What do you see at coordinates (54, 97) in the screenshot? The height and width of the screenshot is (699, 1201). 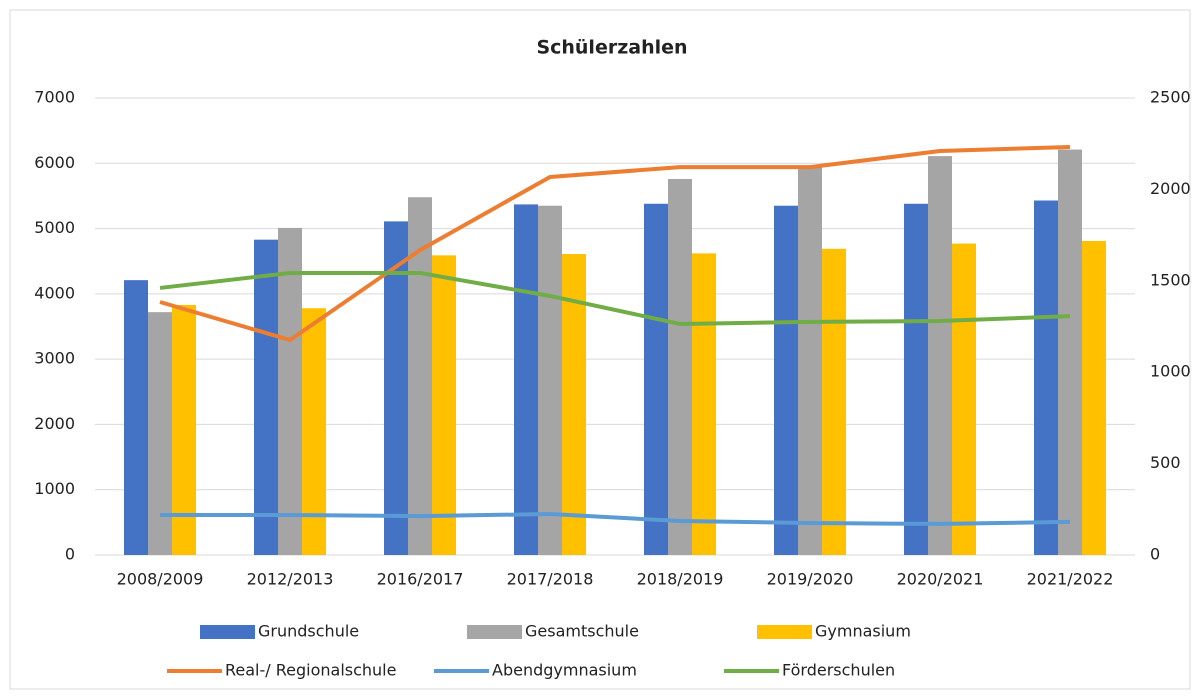 I see `y-tick-label: 7000` at bounding box center [54, 97].